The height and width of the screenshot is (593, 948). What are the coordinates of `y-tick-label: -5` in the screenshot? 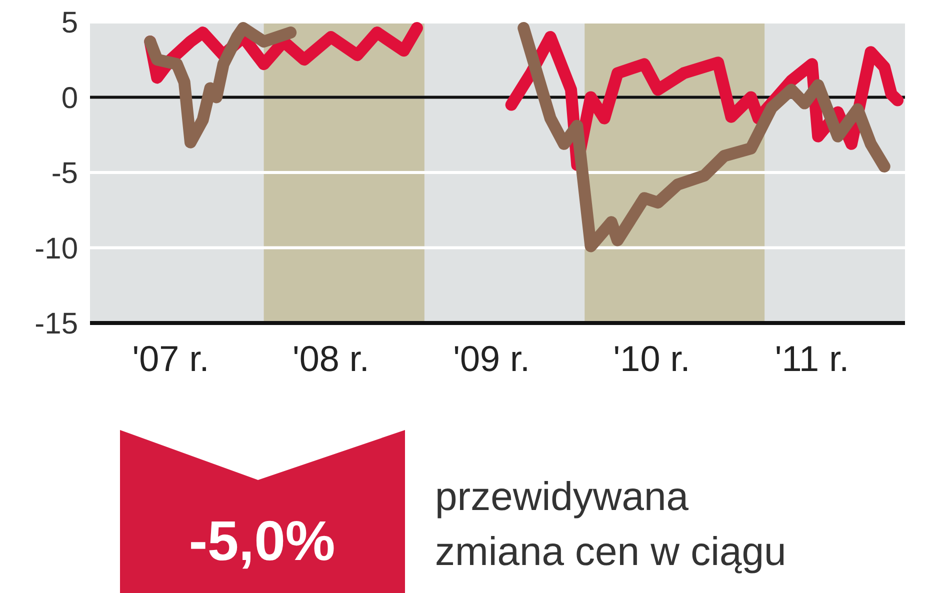 It's located at (64, 173).